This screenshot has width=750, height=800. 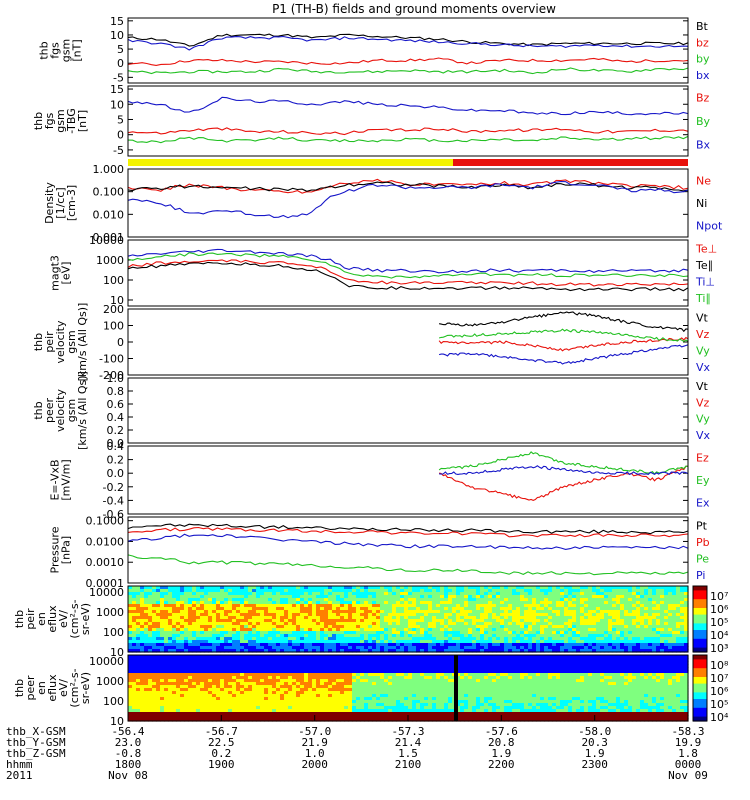 What do you see at coordinates (408, 50) in the screenshot?
I see `panel-frame` at bounding box center [408, 50].